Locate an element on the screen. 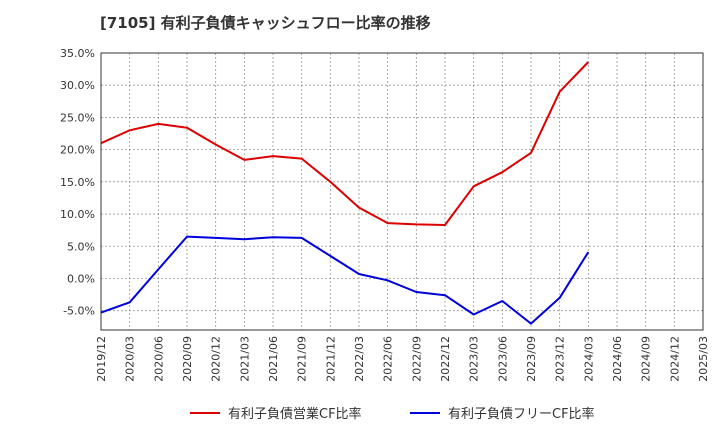 This screenshot has height=440, width=720. y-tick-label: 15.0% is located at coordinates (77, 182).